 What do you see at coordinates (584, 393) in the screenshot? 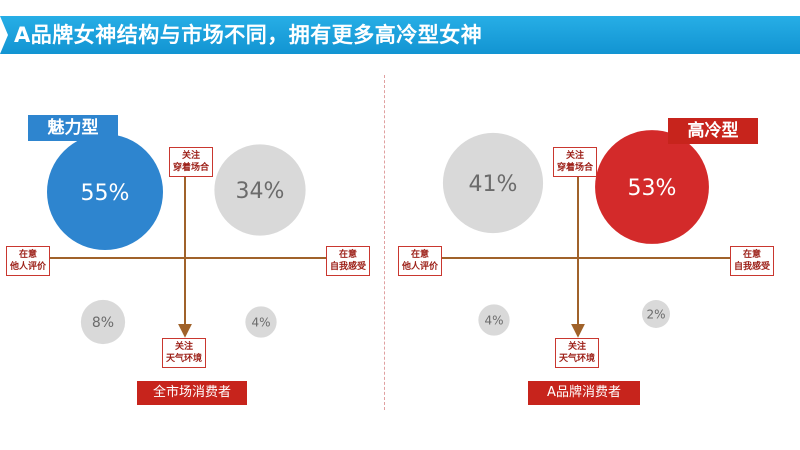
I see `segment-label-brand-a: A品牌消费者` at bounding box center [584, 393].